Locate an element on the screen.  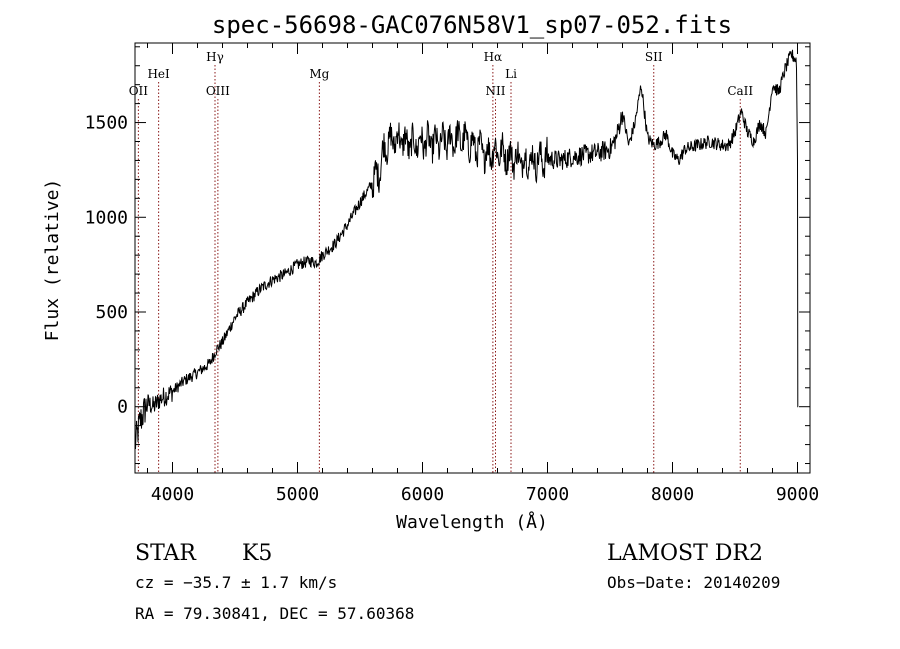
y-axis-label: Flux (relative) is located at coordinates (52, 260).